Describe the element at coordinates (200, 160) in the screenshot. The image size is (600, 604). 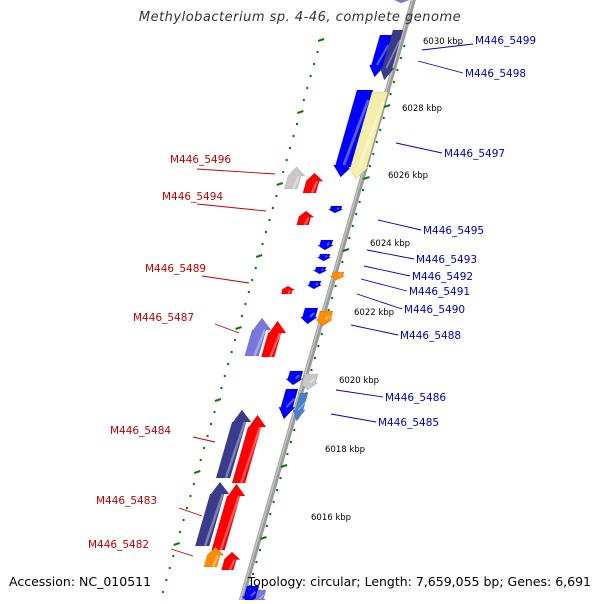
I see `label-m446-5496: M446_5496` at that location.